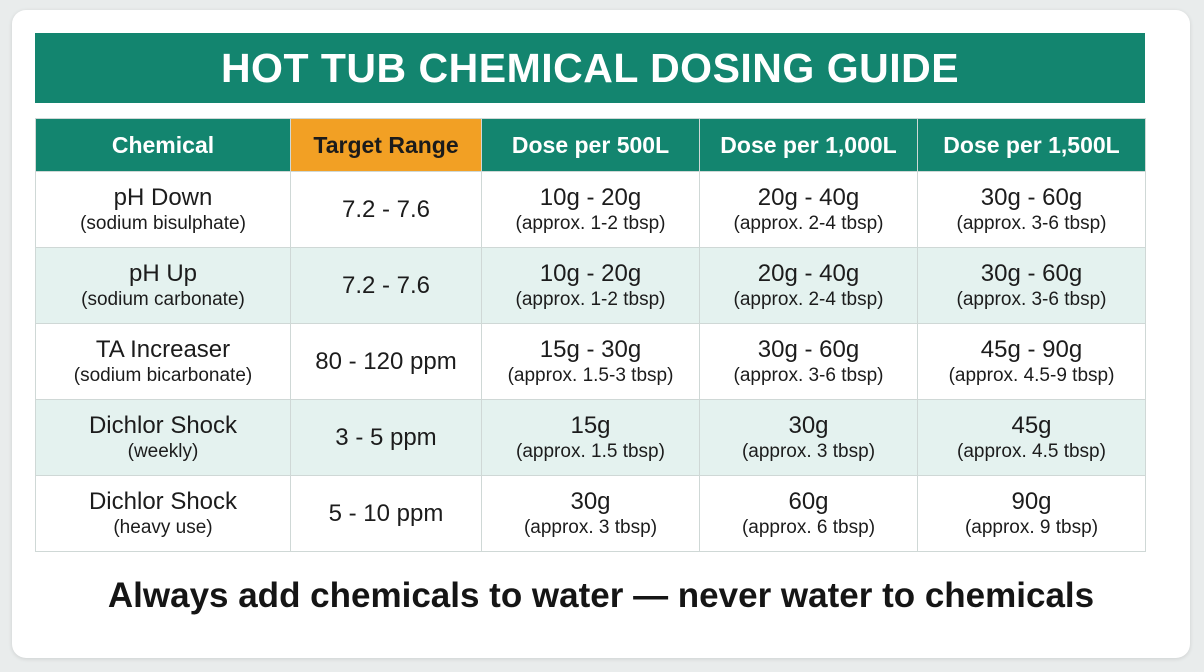  I want to click on chemical-detail: (sodium carbonate), so click(163, 299).